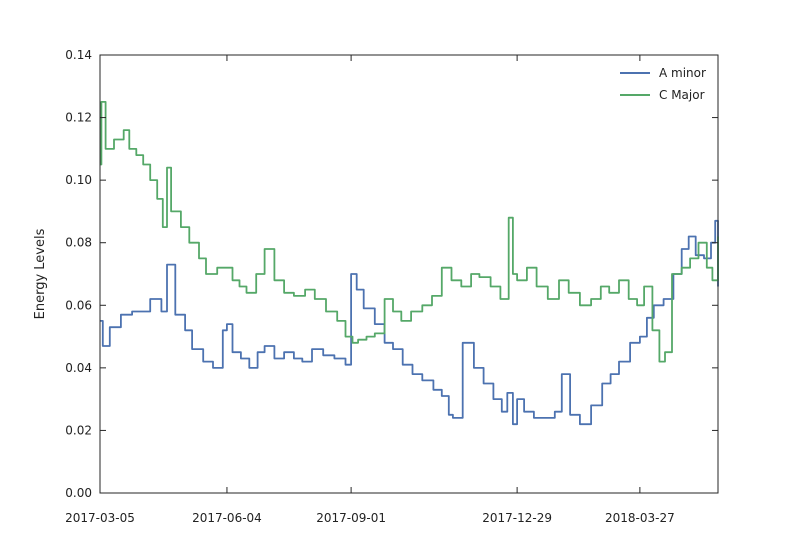 This screenshot has height=550, width=800. Describe the element at coordinates (227, 518) in the screenshot. I see `x-tick-label: 2017-06-04` at that location.